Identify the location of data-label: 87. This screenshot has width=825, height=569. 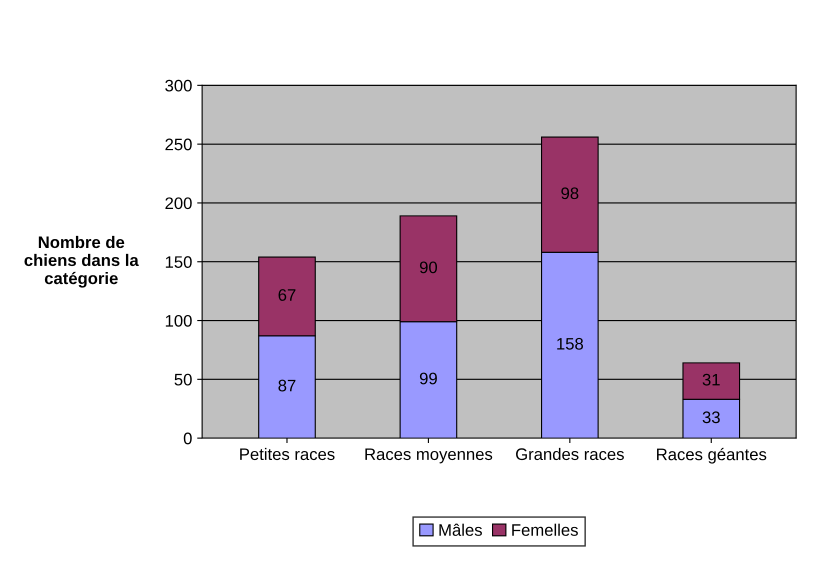
(287, 386).